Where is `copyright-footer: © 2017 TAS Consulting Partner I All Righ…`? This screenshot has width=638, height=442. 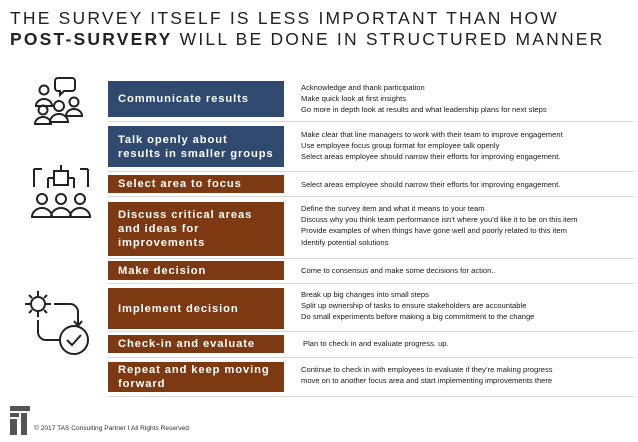 copyright-footer: © 2017 TAS Consulting Partner I All Righ… is located at coordinates (111, 428).